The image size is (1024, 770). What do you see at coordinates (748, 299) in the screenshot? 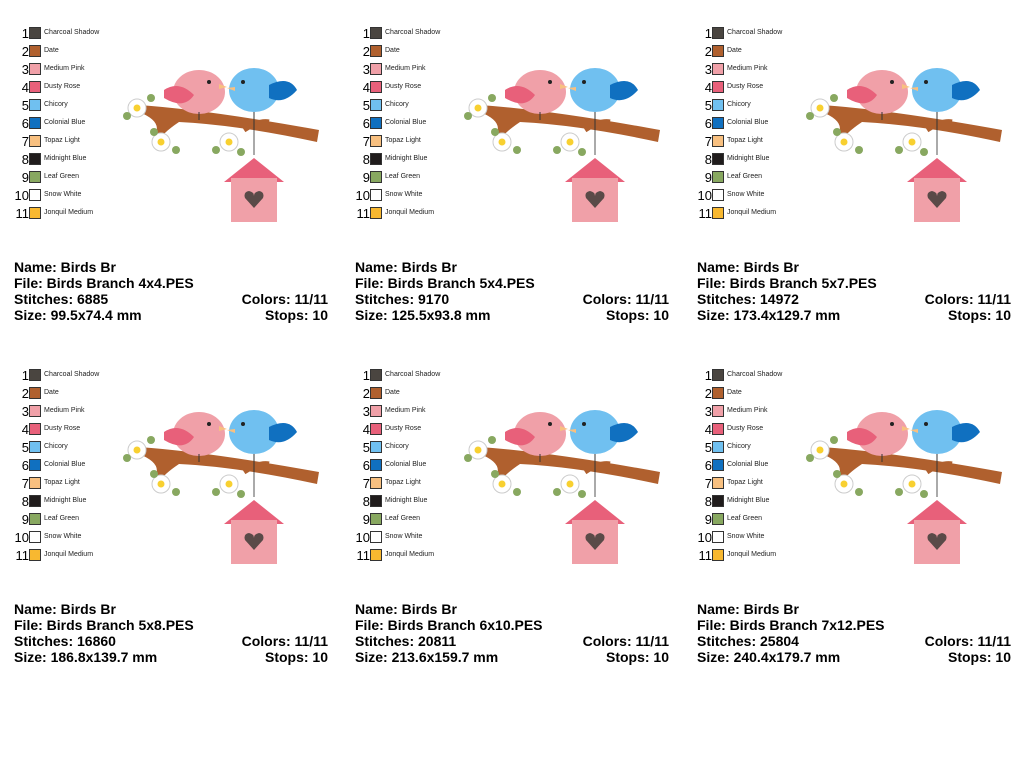
I see `design-stitches: Stitches: 14972` at bounding box center [748, 299].